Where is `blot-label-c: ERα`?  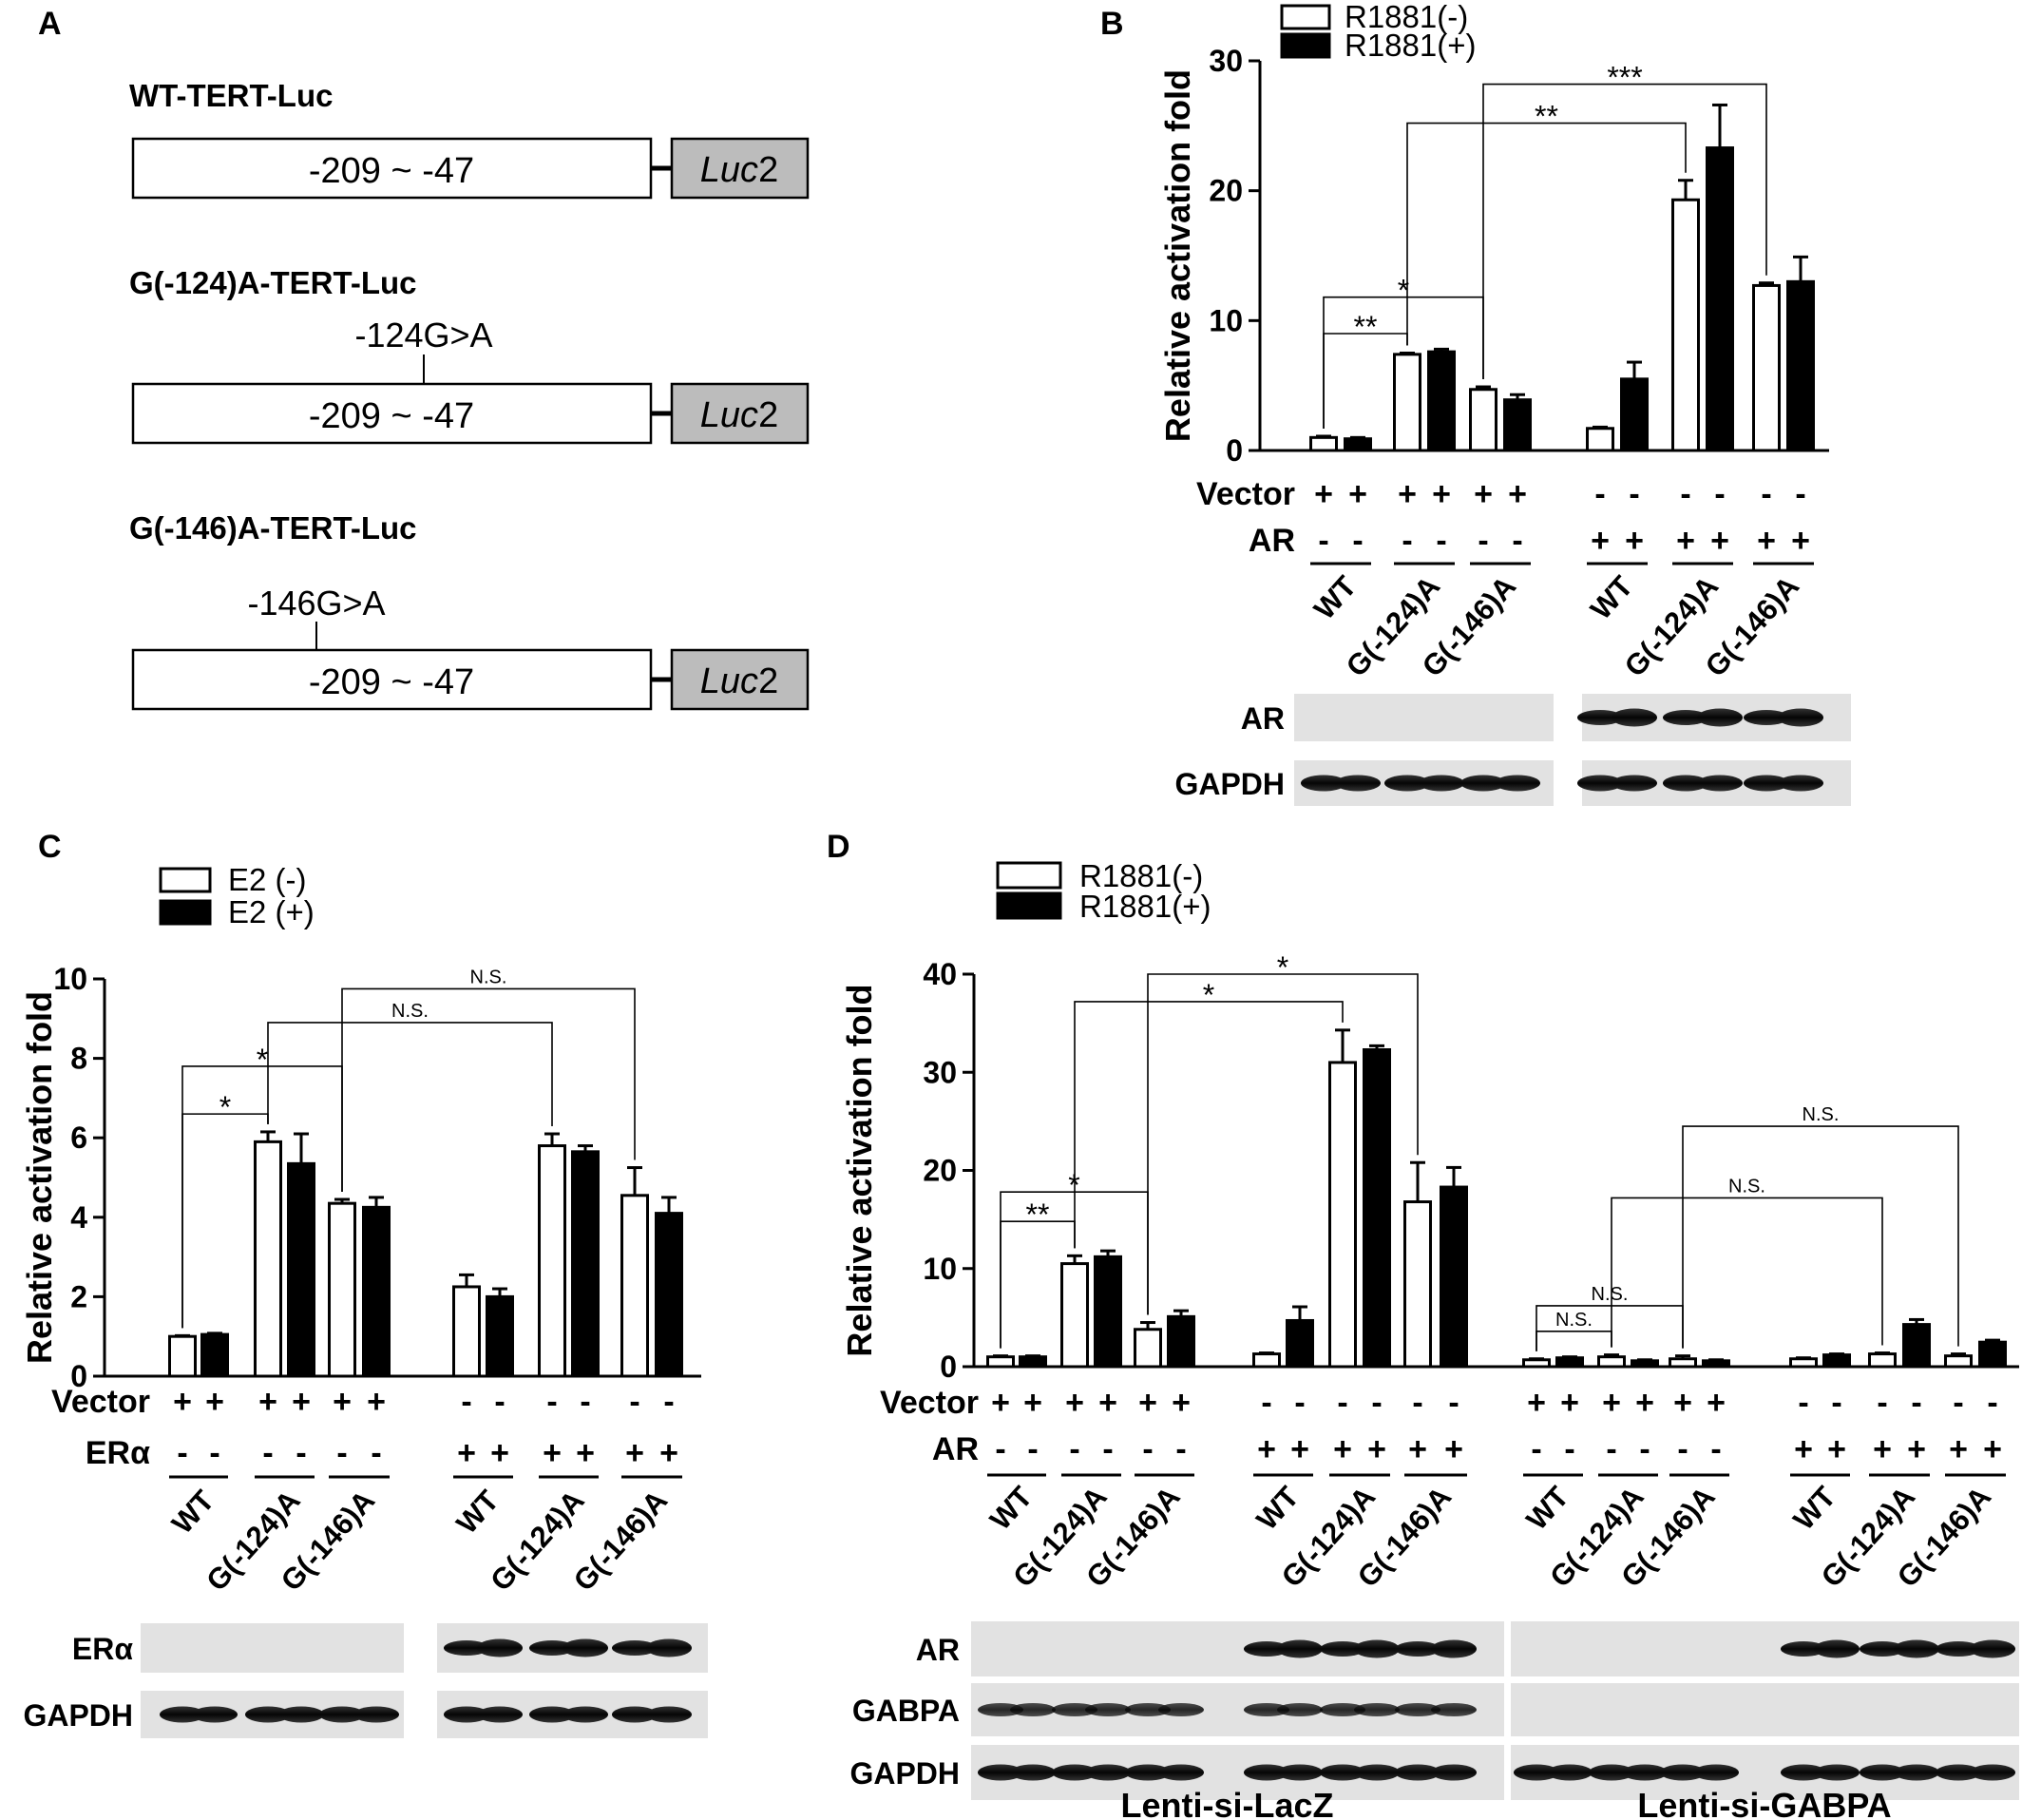 blot-label-c: ERα is located at coordinates (102, 1649).